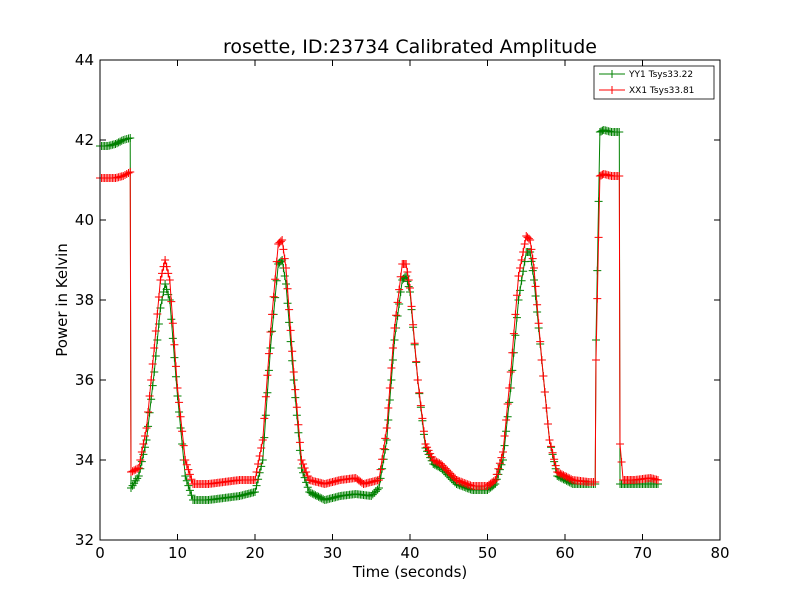 The width and height of the screenshot is (800, 600). I want to click on y-tick-label: 36, so click(84, 380).